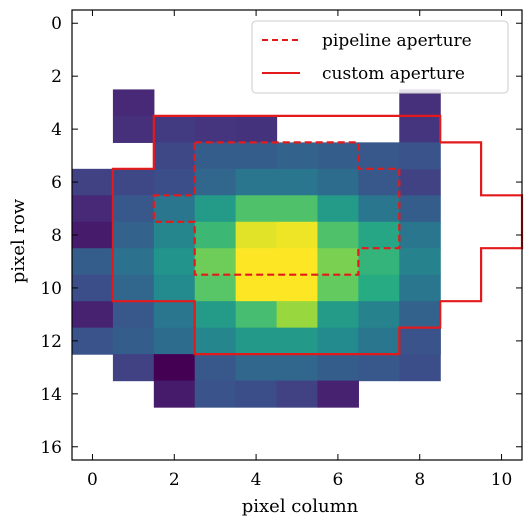 The image size is (530, 521). What do you see at coordinates (56, 236) in the screenshot?
I see `y-tick-label: 8` at bounding box center [56, 236].